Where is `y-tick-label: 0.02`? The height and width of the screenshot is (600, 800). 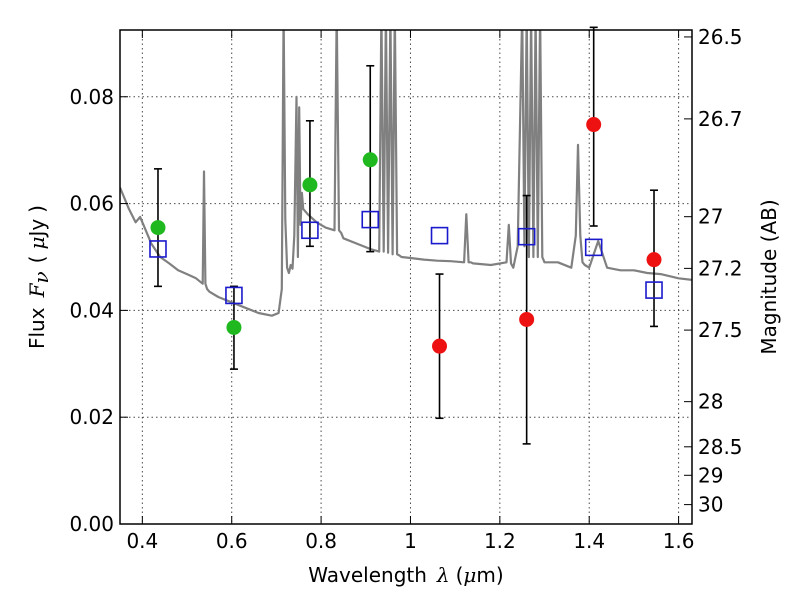 y-tick-label: 0.02 is located at coordinates (91, 417).